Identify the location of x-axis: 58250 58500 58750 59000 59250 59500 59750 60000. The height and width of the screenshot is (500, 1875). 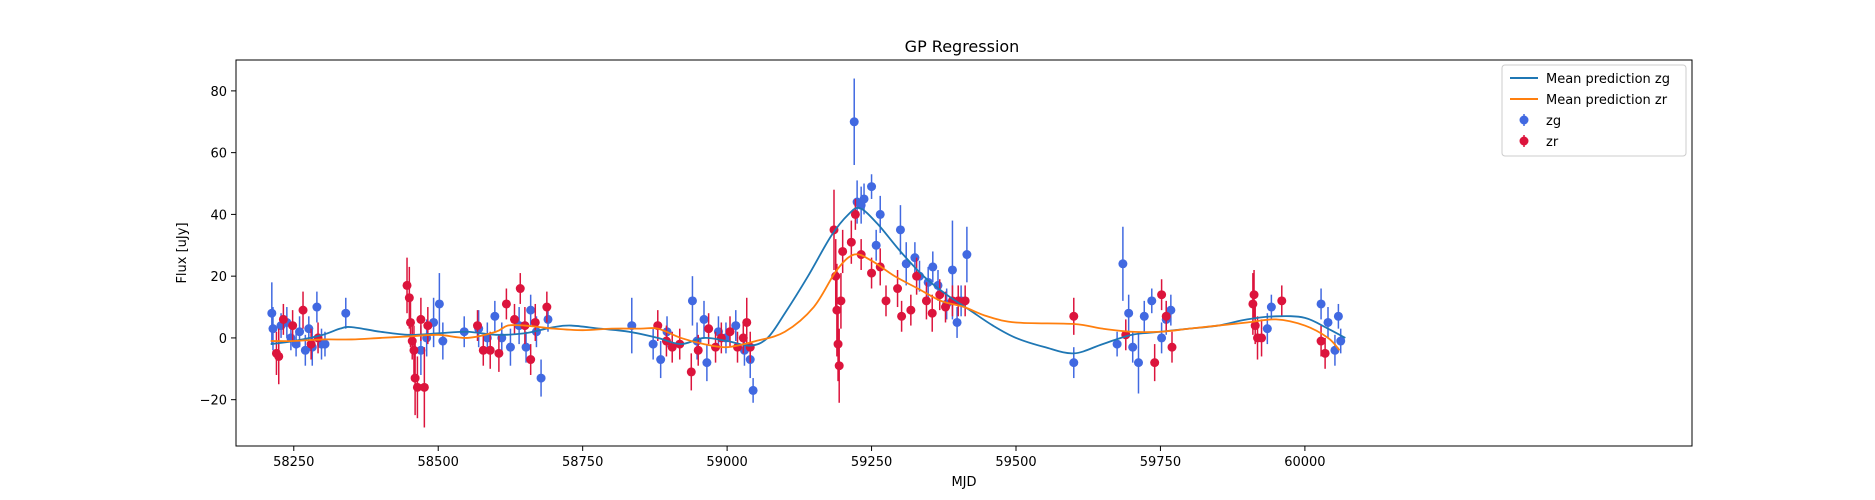
(799, 458).